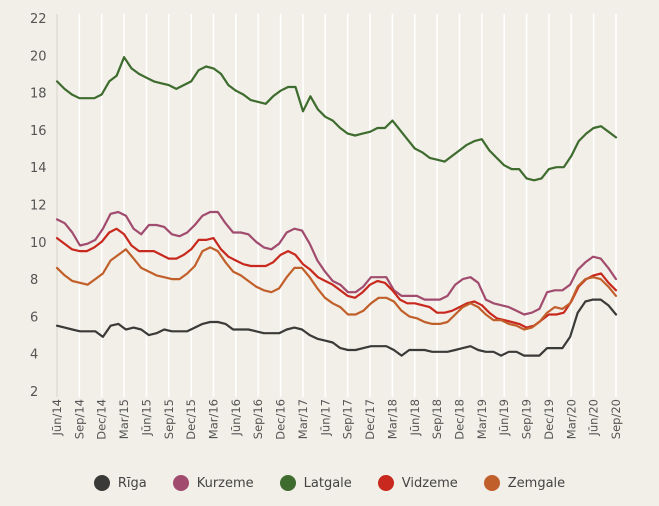  What do you see at coordinates (236, 417) in the screenshot?
I see `x-tick-label: Jūn/16` at bounding box center [236, 417].